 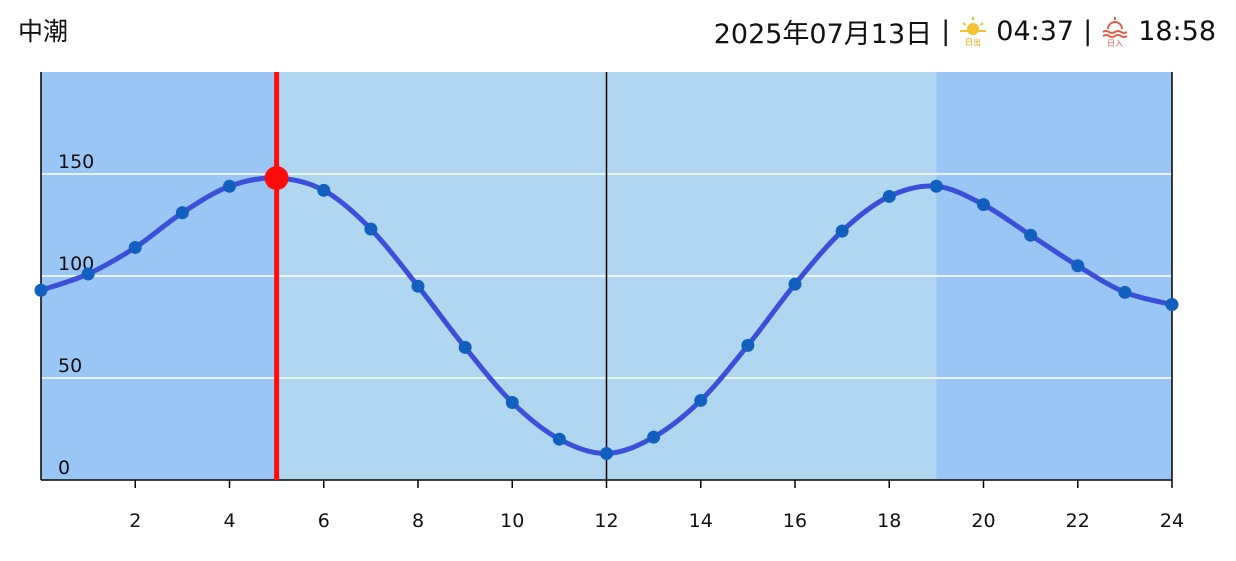 I want to click on x-tick-label: 18, so click(x=889, y=521).